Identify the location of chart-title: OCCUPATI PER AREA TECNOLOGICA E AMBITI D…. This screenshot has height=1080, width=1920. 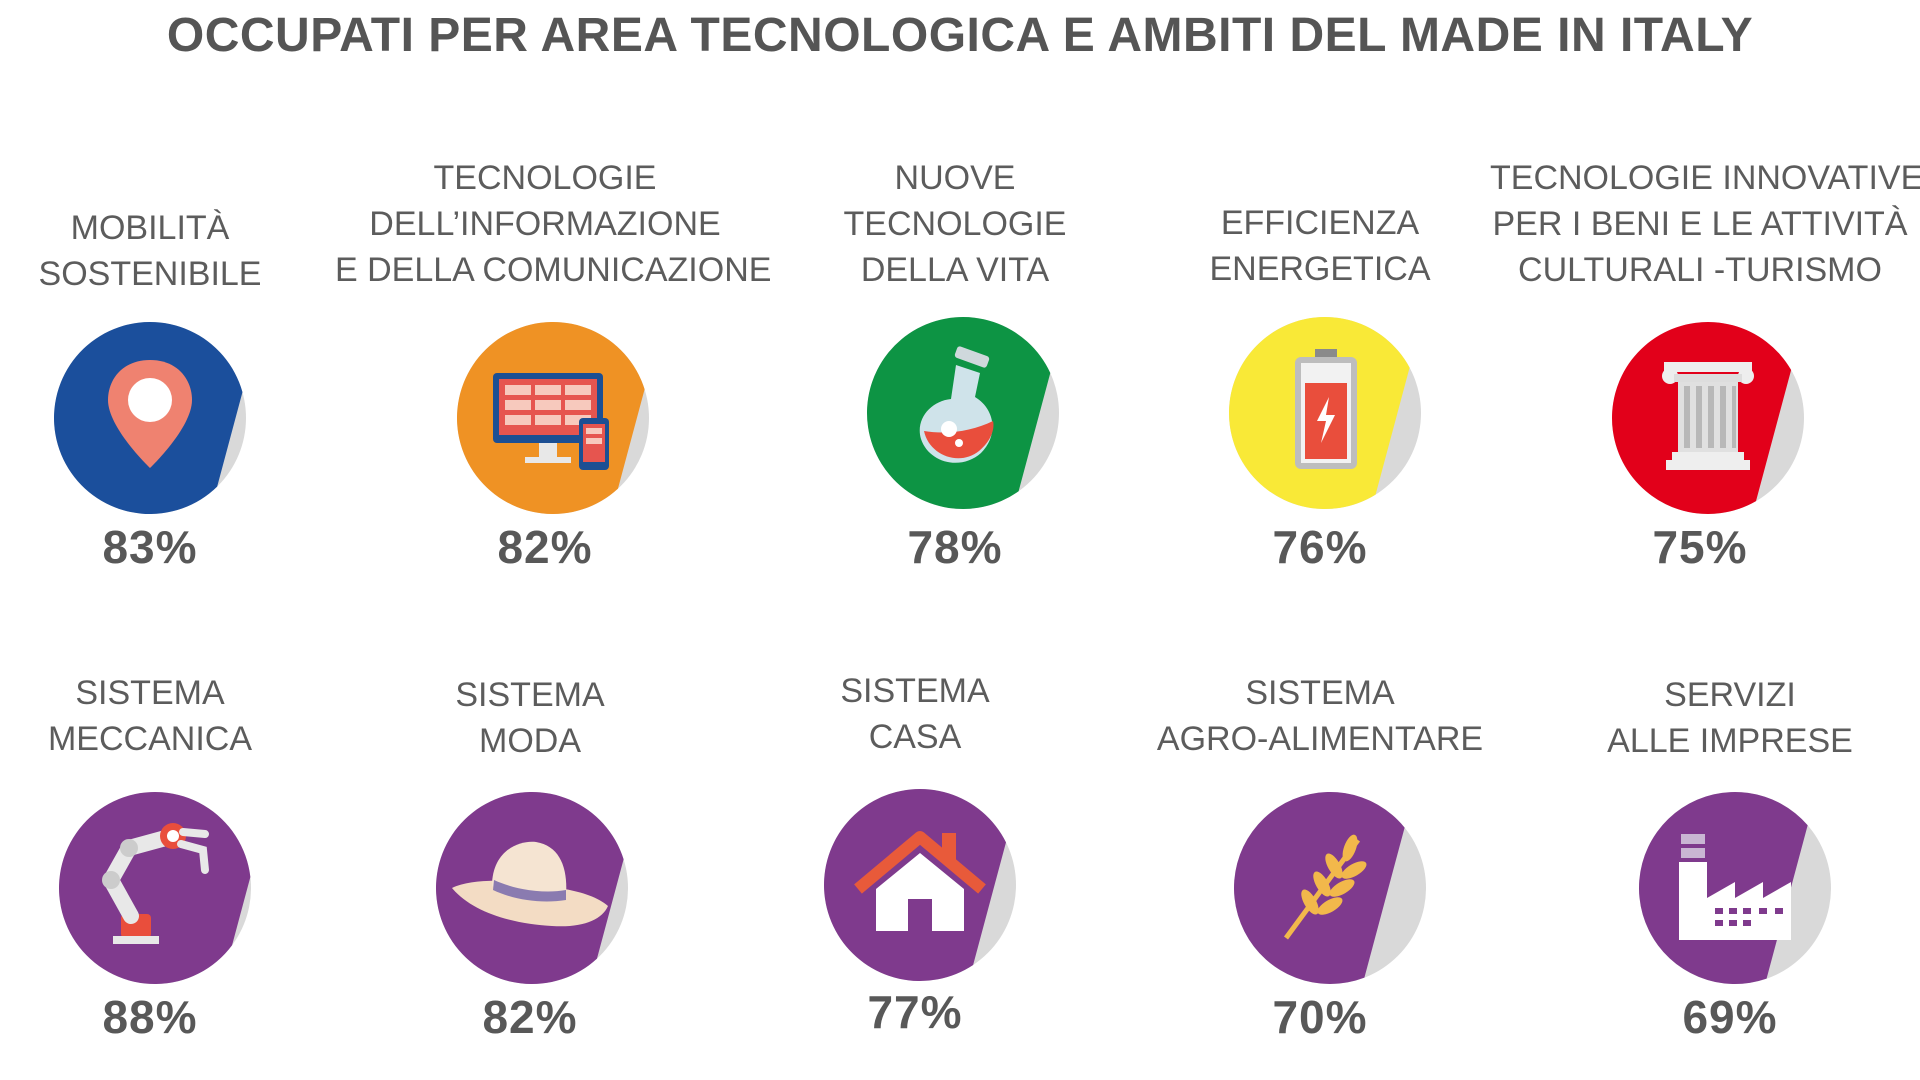
(960, 35).